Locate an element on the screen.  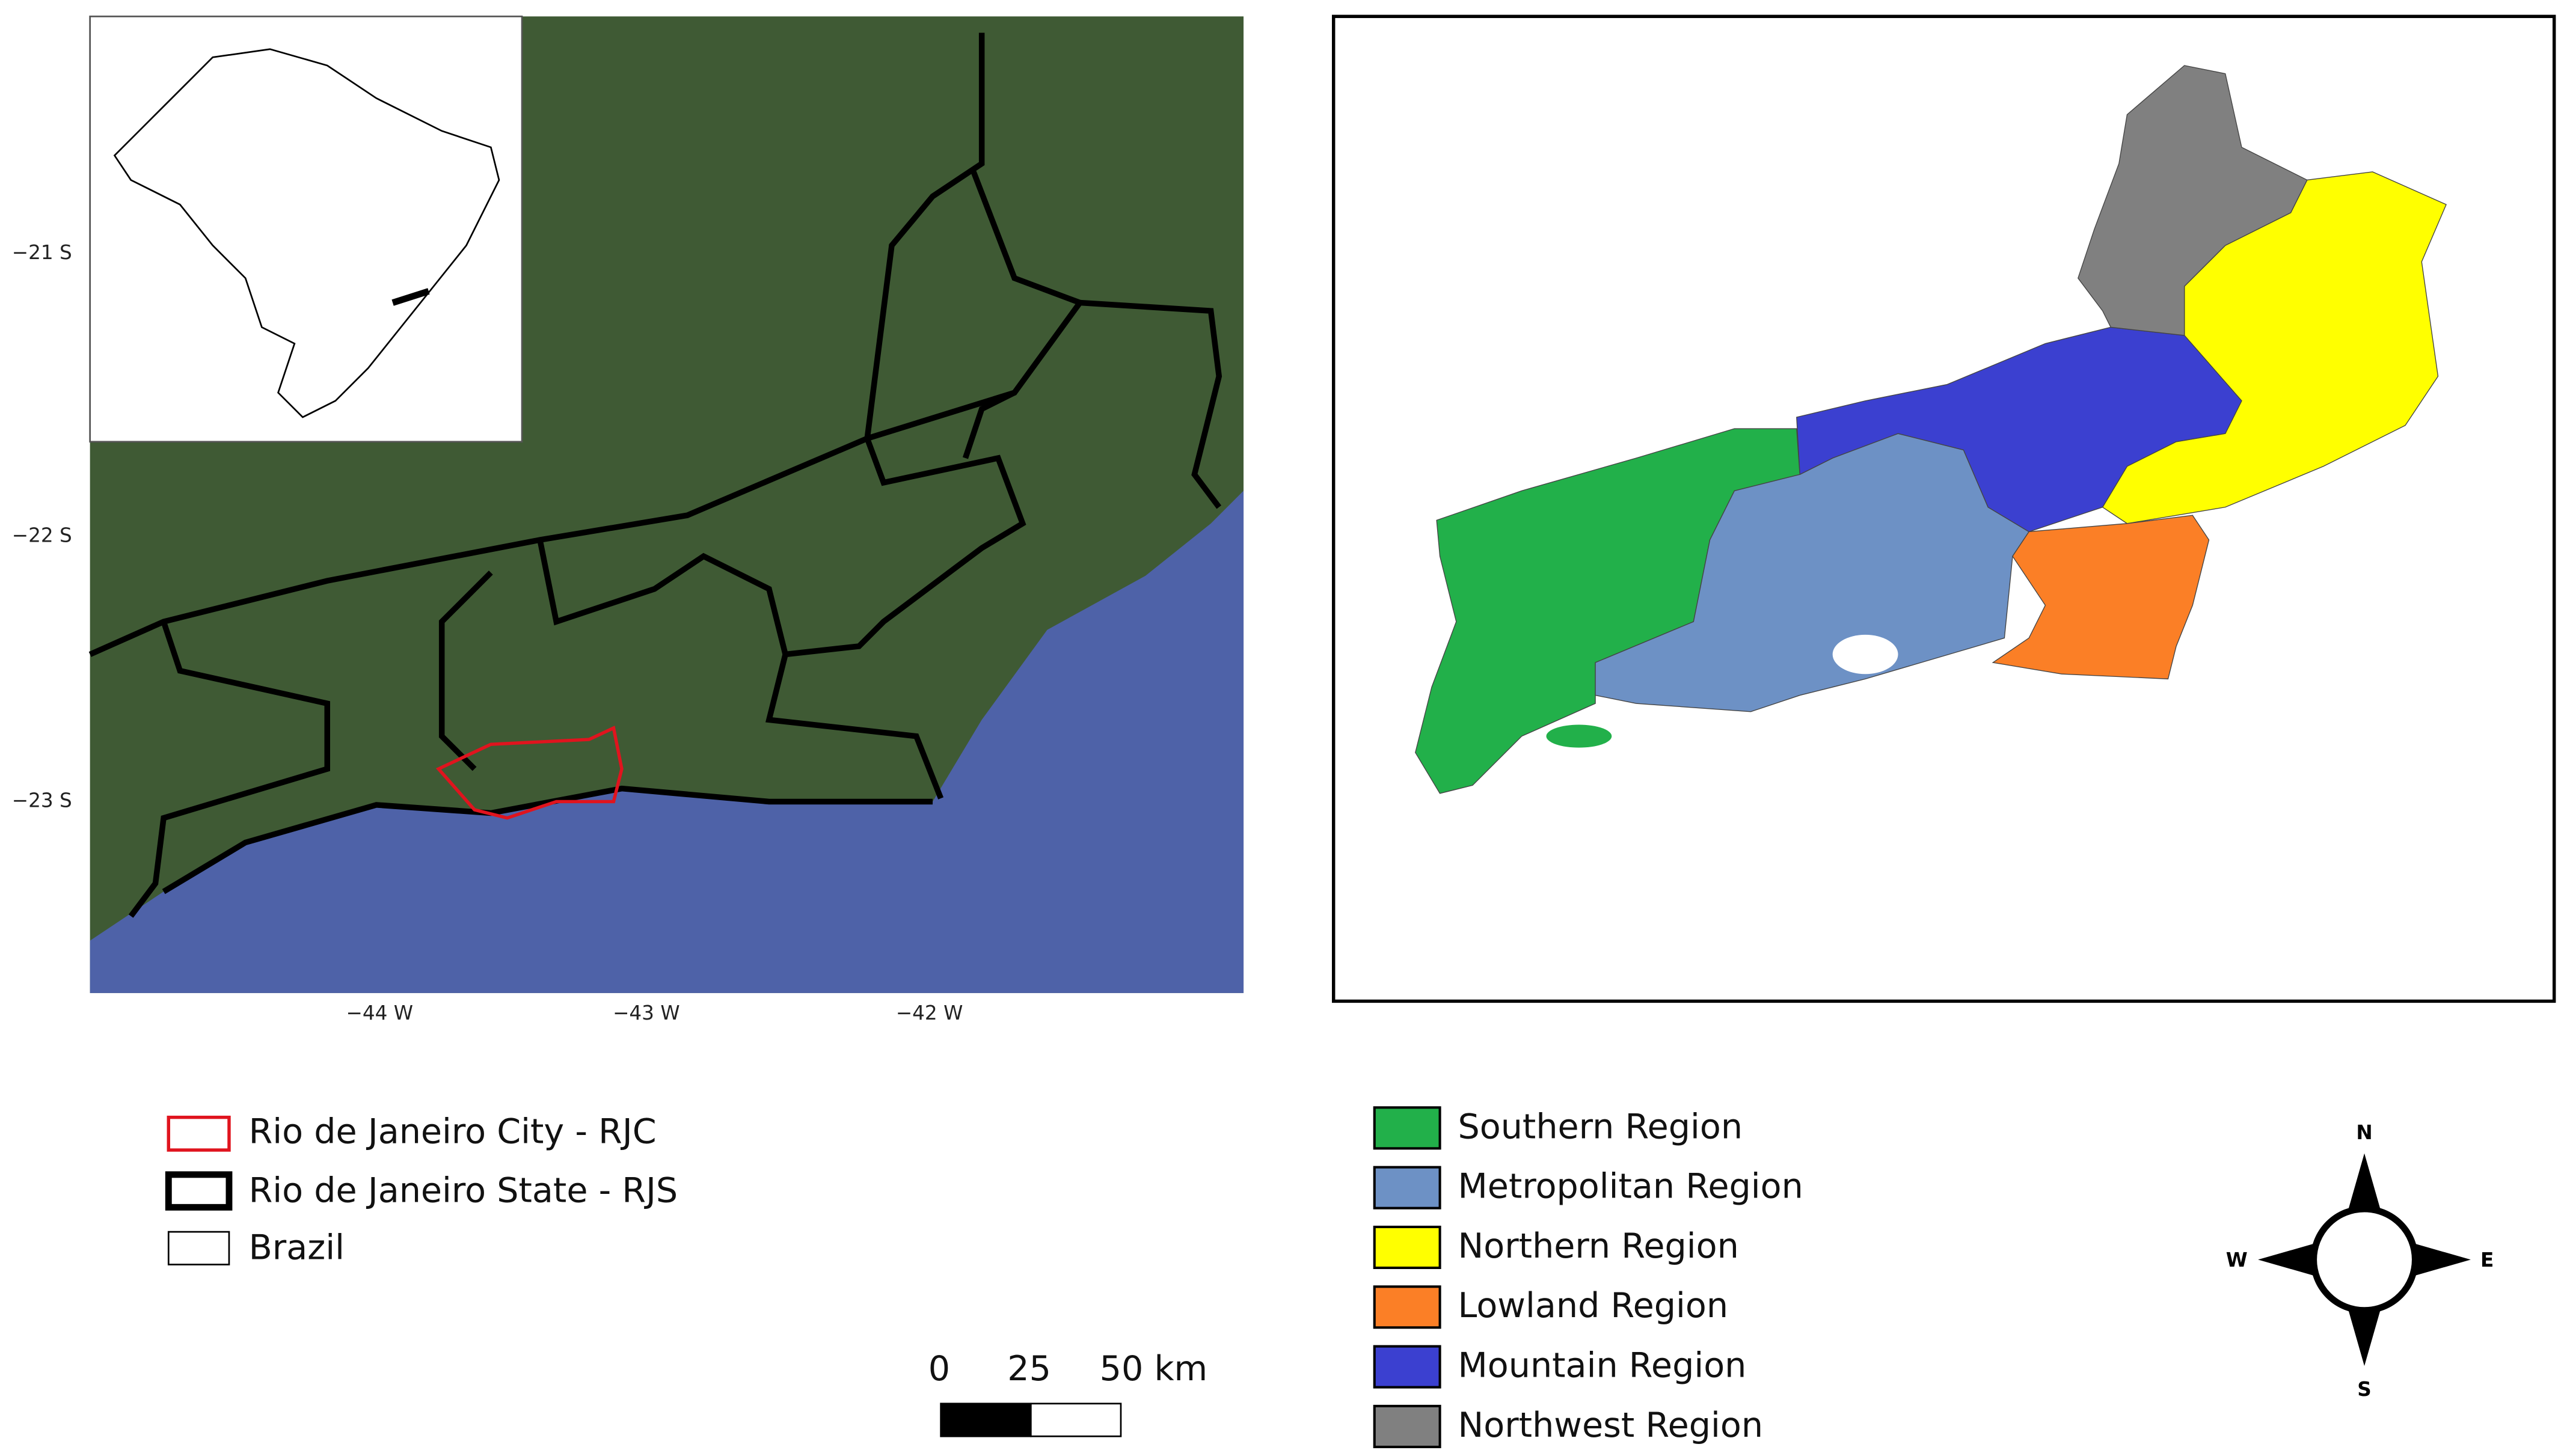
scale-label: 0 is located at coordinates (939, 1369).